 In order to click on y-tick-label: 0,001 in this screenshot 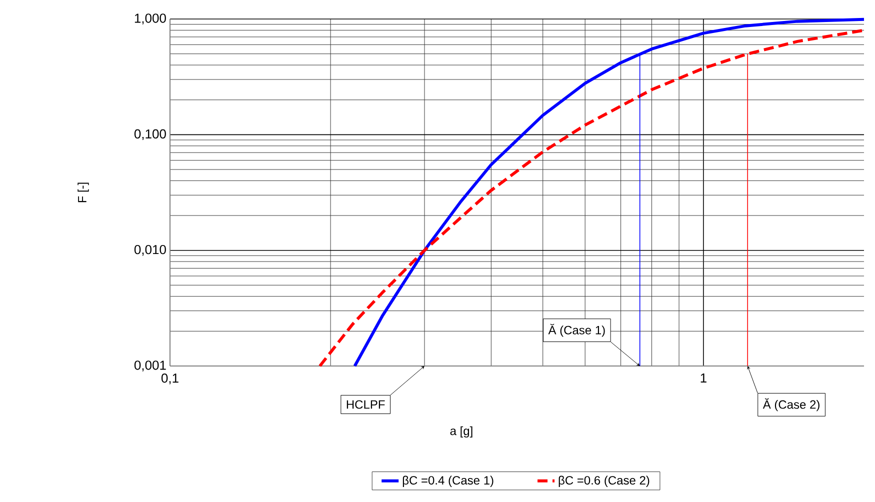, I will do `click(150, 366)`.